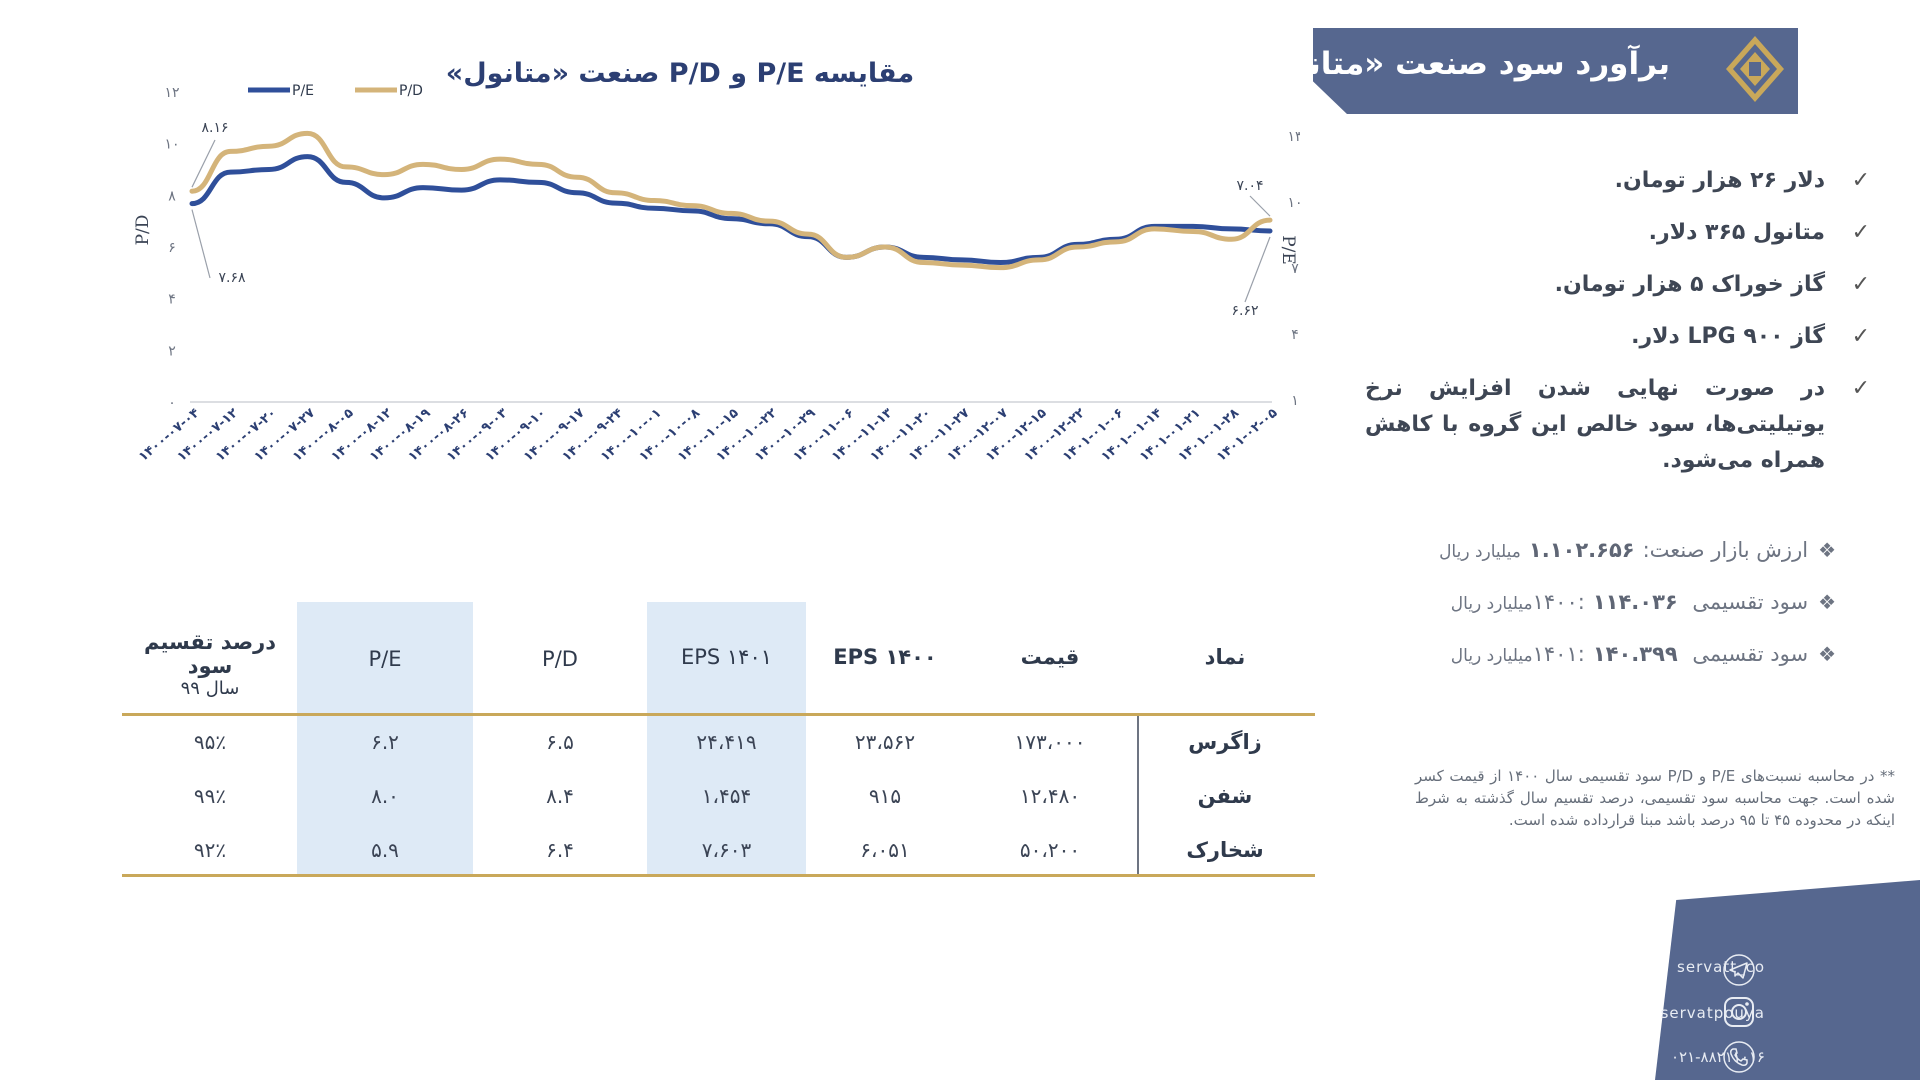 This screenshot has height=1080, width=1920. Describe the element at coordinates (335, 91) in the screenshot. I see `chart-legend: P/E P/D` at that location.